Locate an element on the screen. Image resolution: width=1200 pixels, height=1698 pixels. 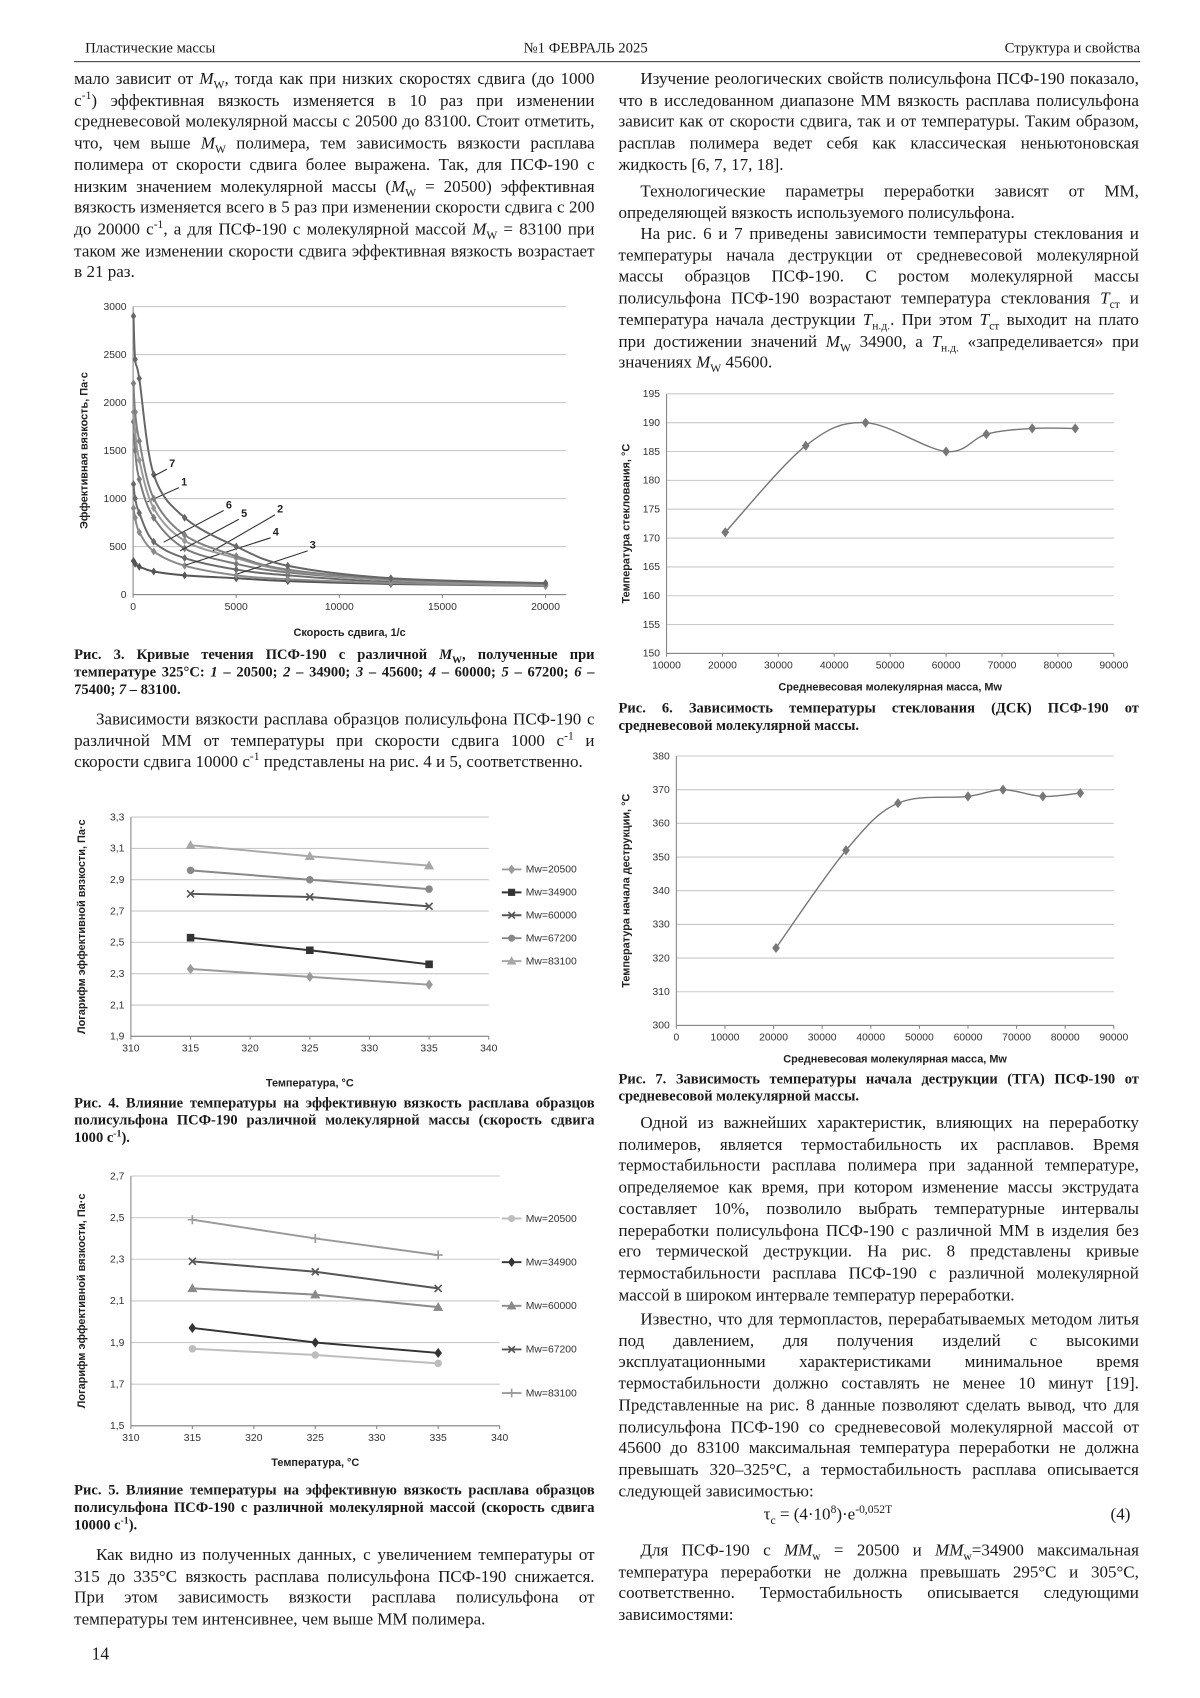
x-axis-title: Температура, °С is located at coordinates (315, 1463).